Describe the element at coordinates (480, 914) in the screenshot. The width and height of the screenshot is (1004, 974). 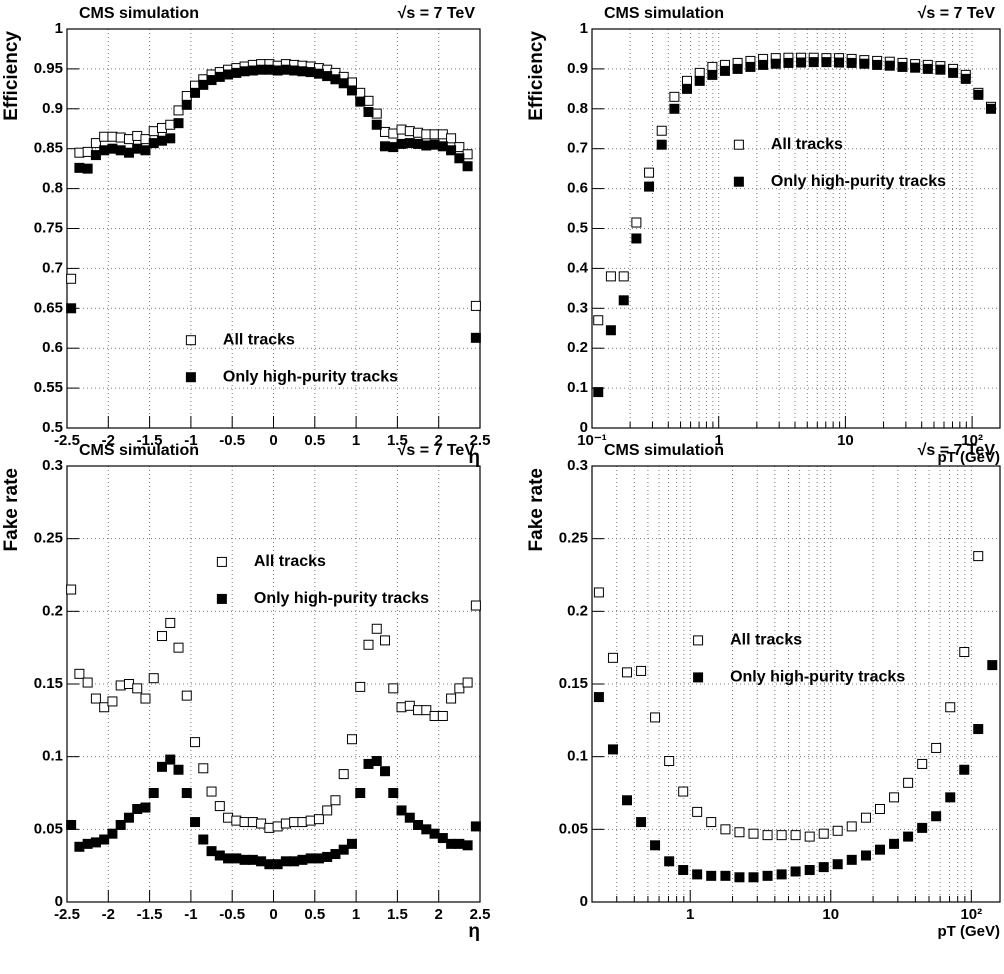
I see `x-tick-label: 2.5` at that location.